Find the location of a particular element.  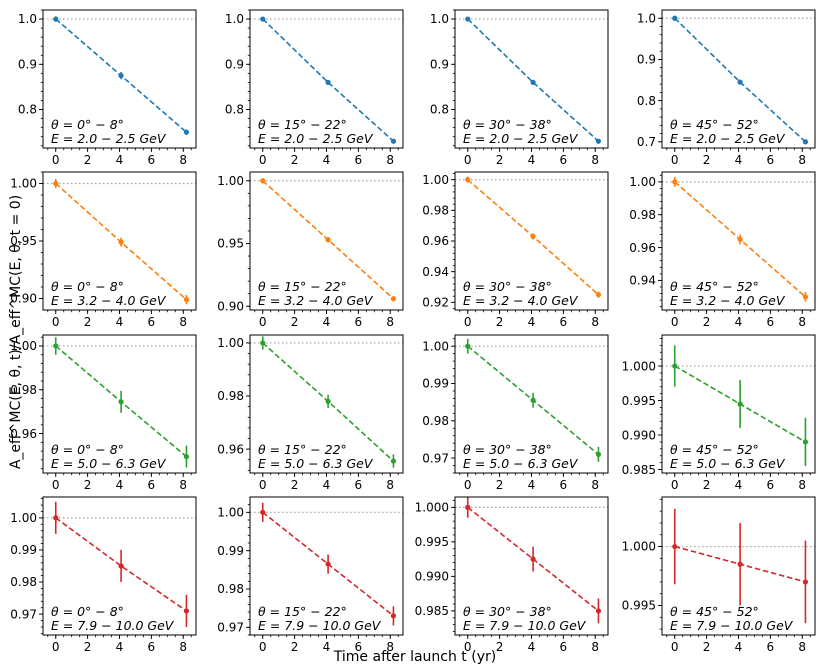

series-line is located at coordinates (328, 80).